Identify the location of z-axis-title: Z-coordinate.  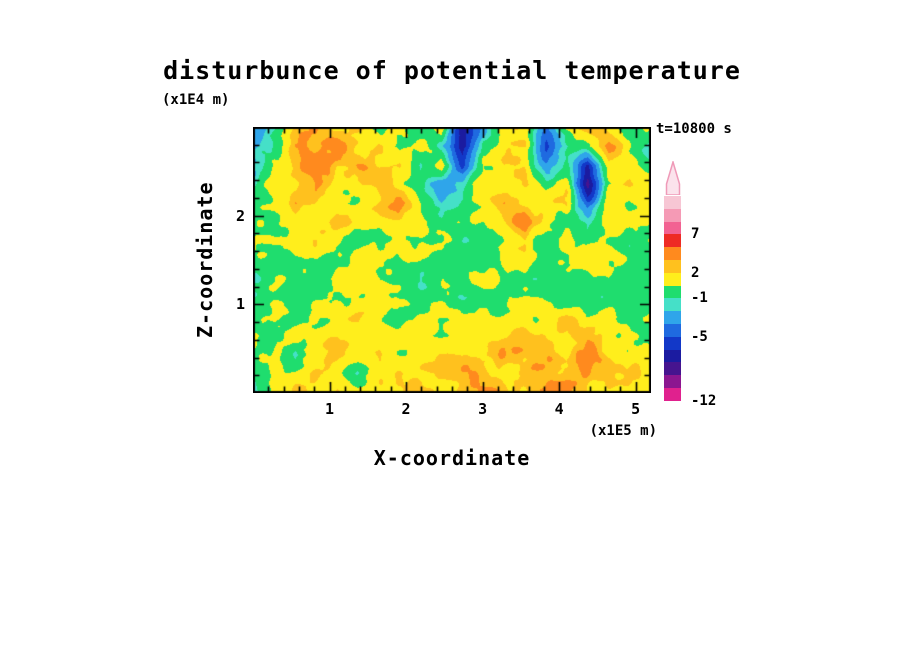
(205, 260).